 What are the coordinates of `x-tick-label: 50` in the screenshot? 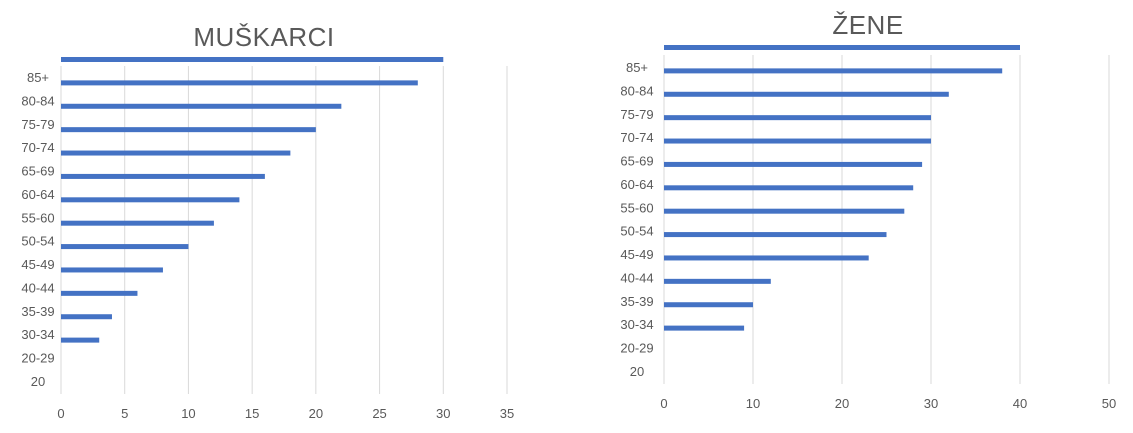 It's located at (1109, 403).